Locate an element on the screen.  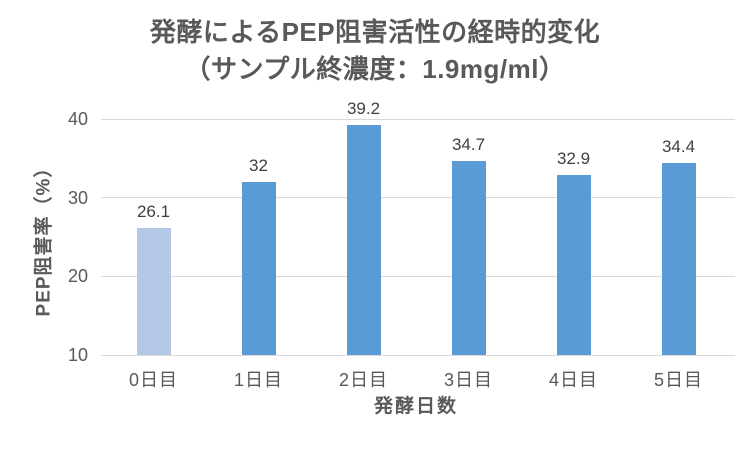
x-tick-label: 4日目 is located at coordinates (573, 380).